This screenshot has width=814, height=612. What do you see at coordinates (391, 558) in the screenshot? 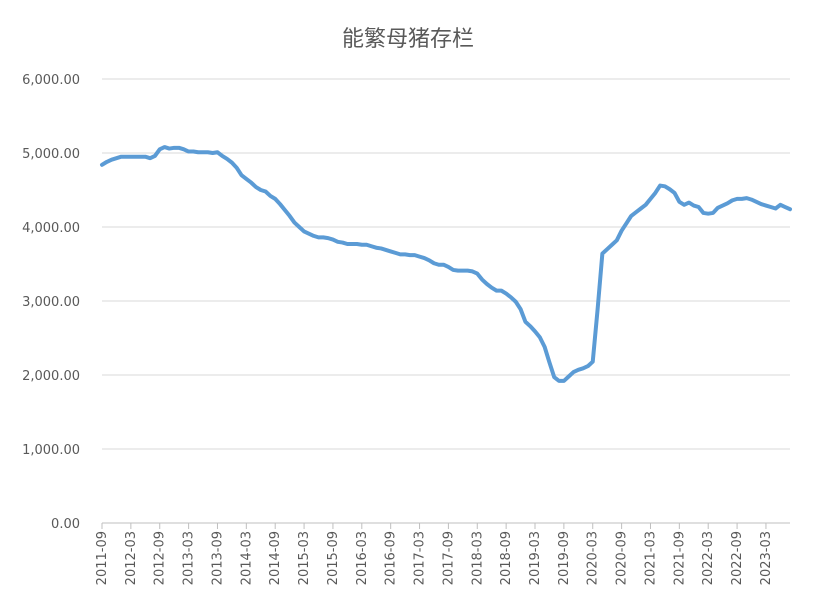
I see `x-tick-label: 2016-09` at bounding box center [391, 558].